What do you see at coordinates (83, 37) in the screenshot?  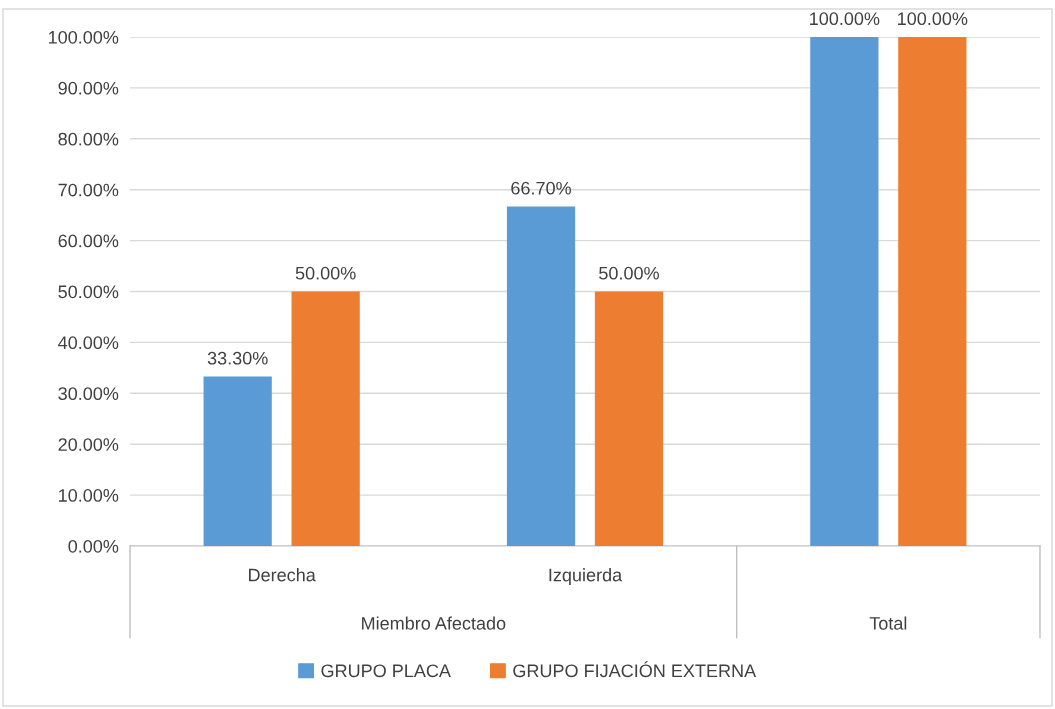 I see `y-tick-label: 100.00%` at bounding box center [83, 37].